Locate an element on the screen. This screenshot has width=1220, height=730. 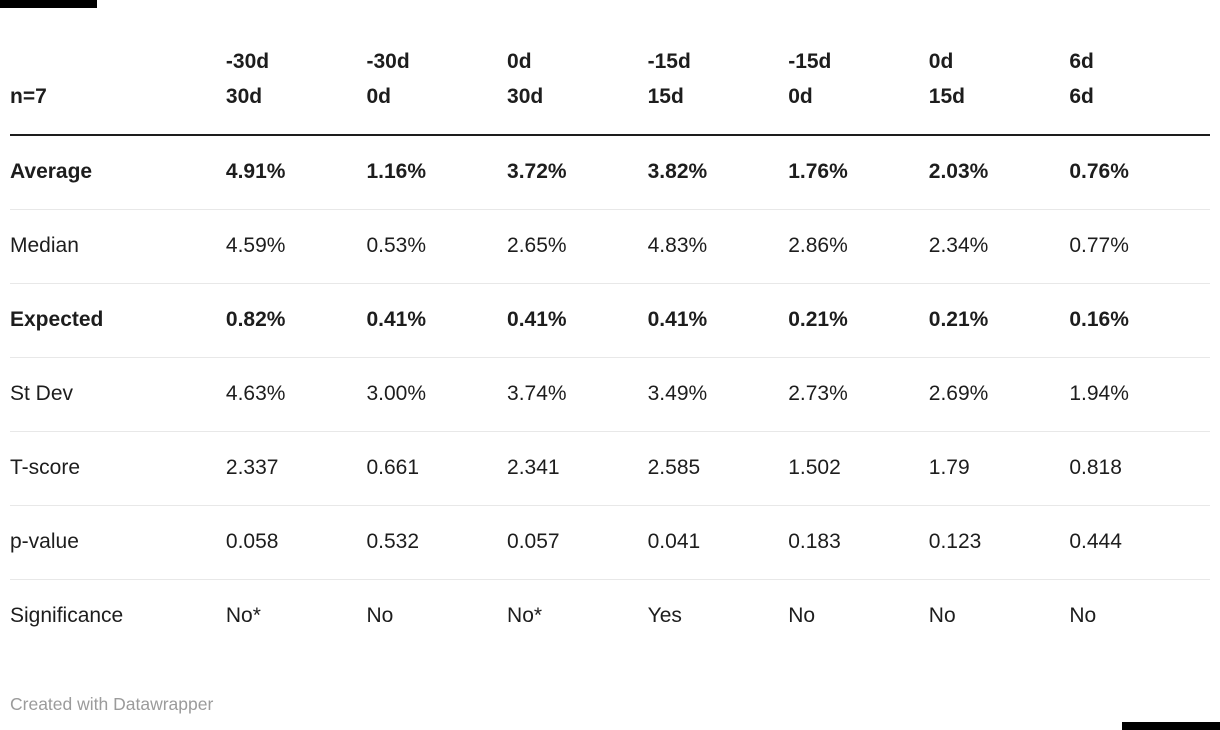
table-cell: 4.59% is located at coordinates (255, 245).